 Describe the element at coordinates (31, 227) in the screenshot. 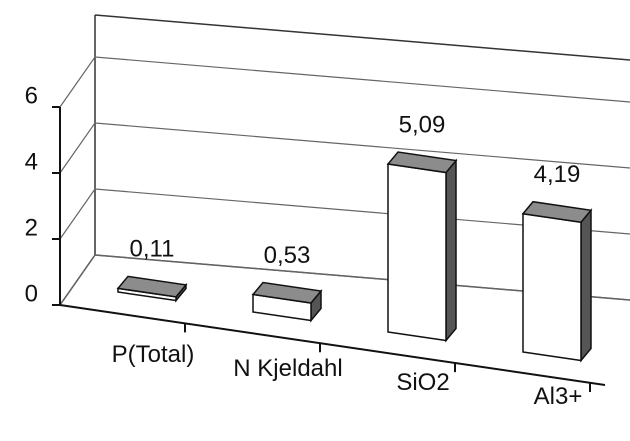

I see `y-tick-label: 2` at that location.